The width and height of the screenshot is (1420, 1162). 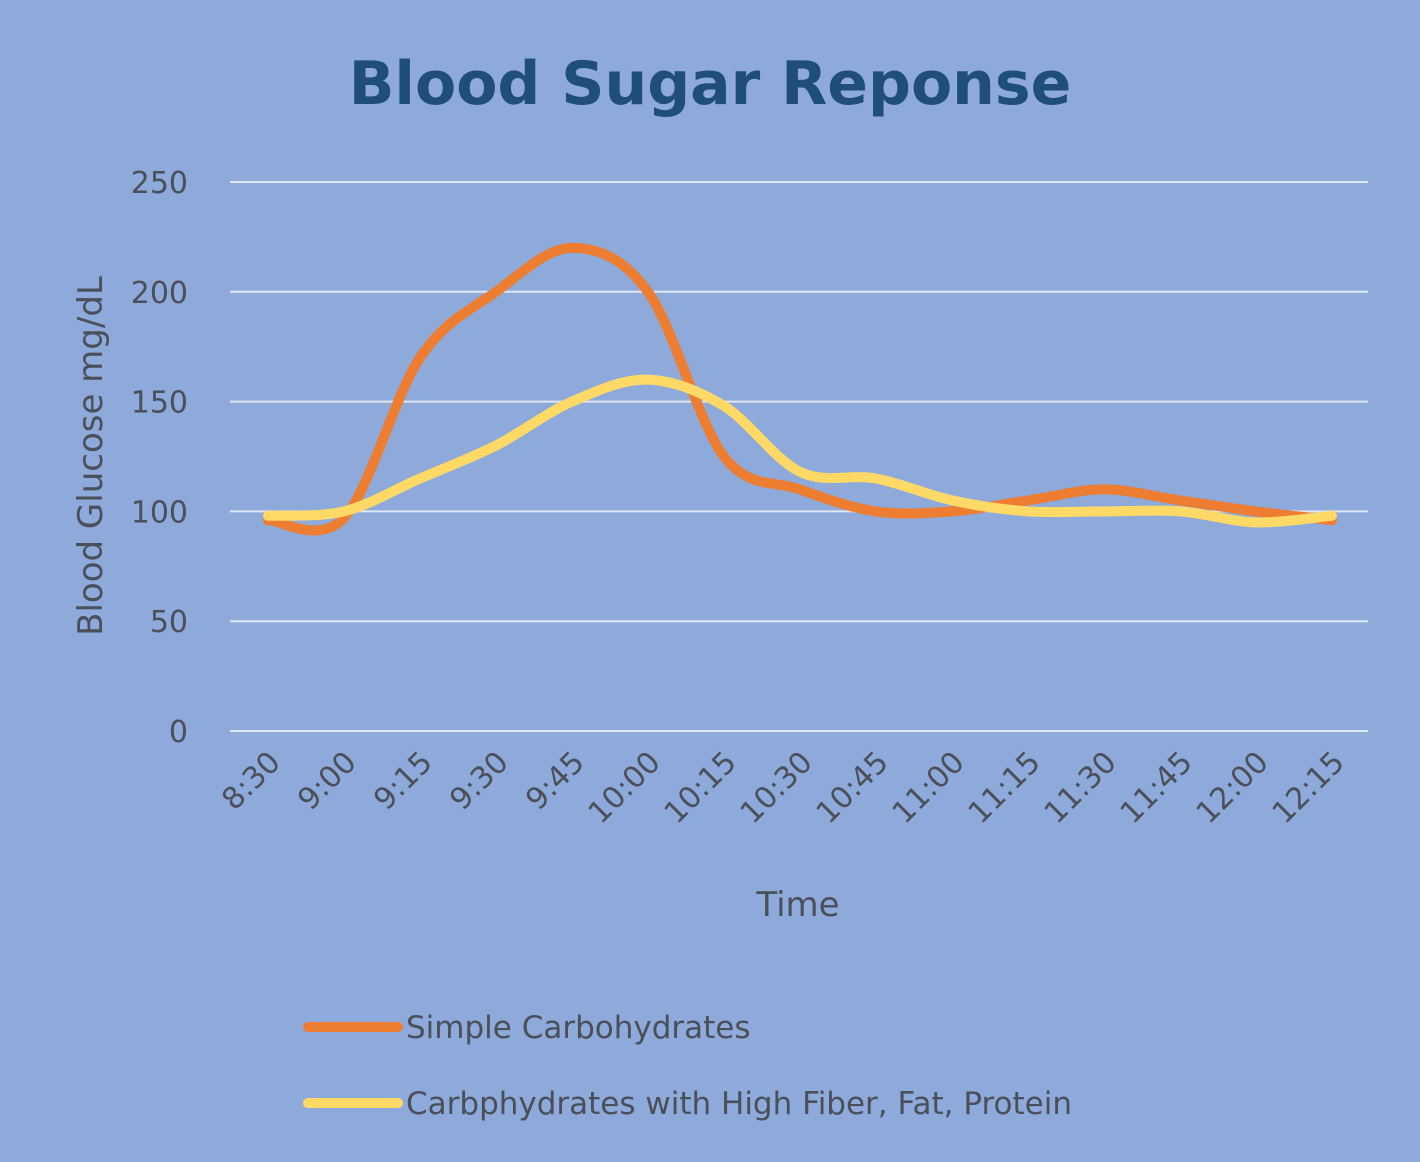 What do you see at coordinates (403, 781) in the screenshot?
I see `x-tick-label: 9:15` at bounding box center [403, 781].